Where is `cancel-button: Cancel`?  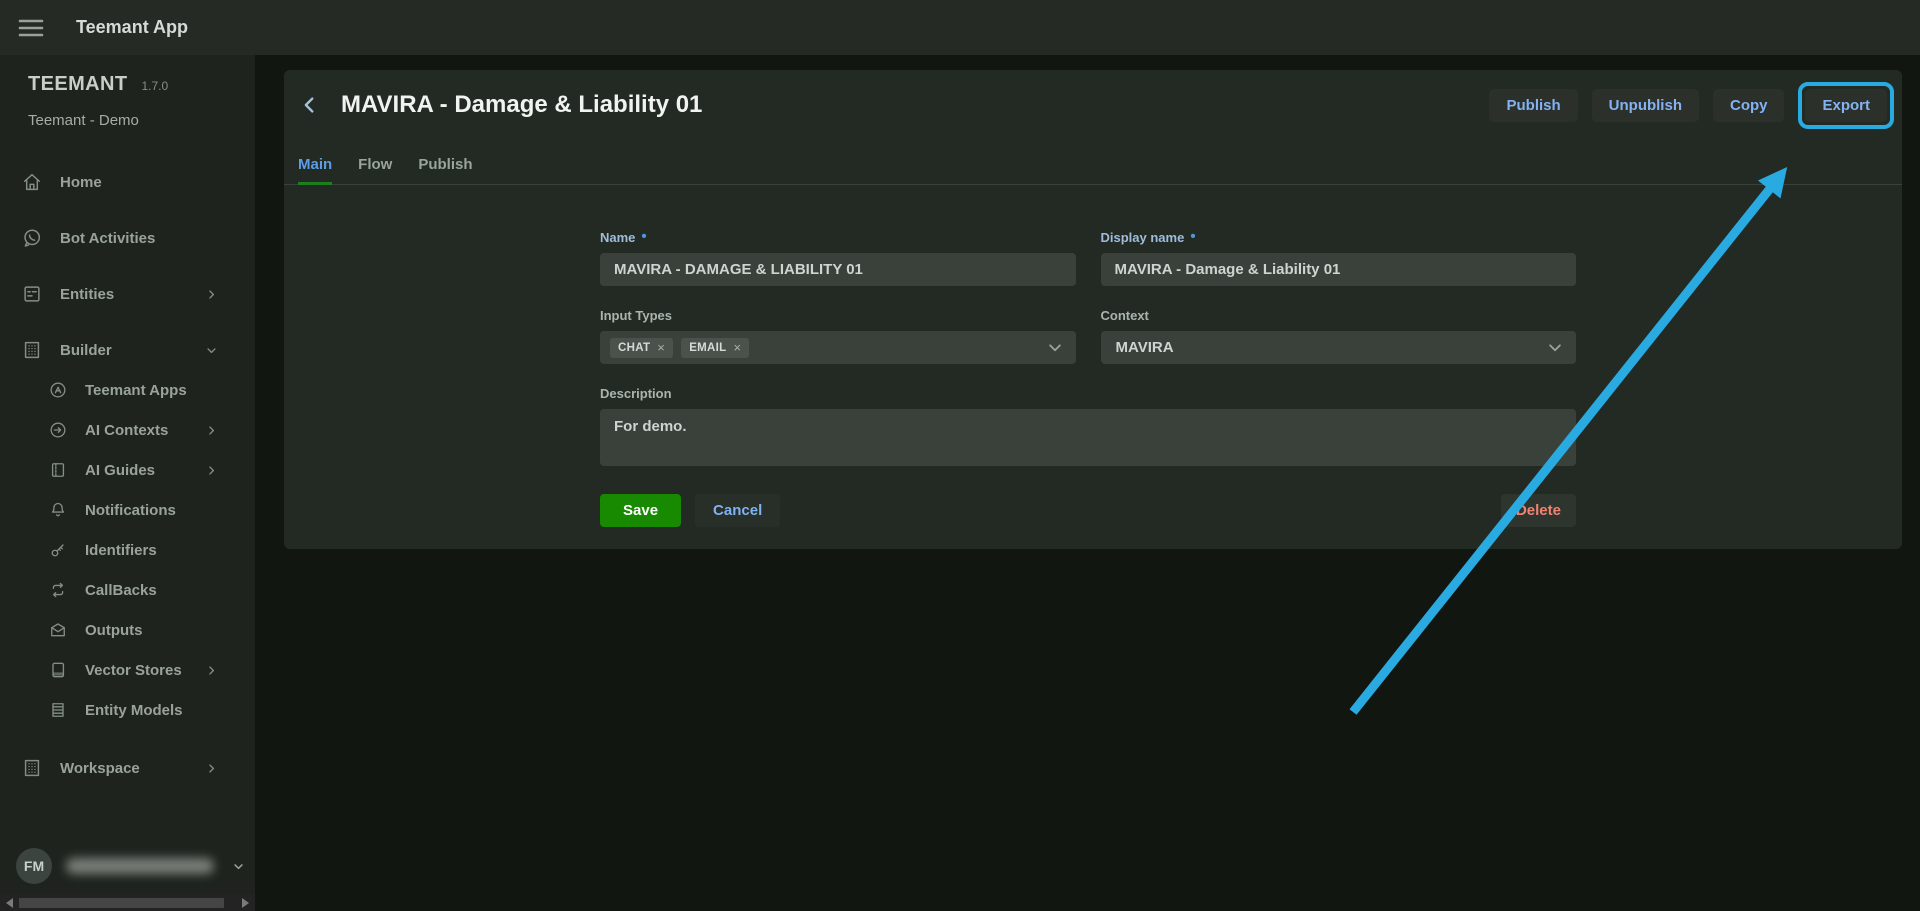 cancel-button: Cancel is located at coordinates (738, 510).